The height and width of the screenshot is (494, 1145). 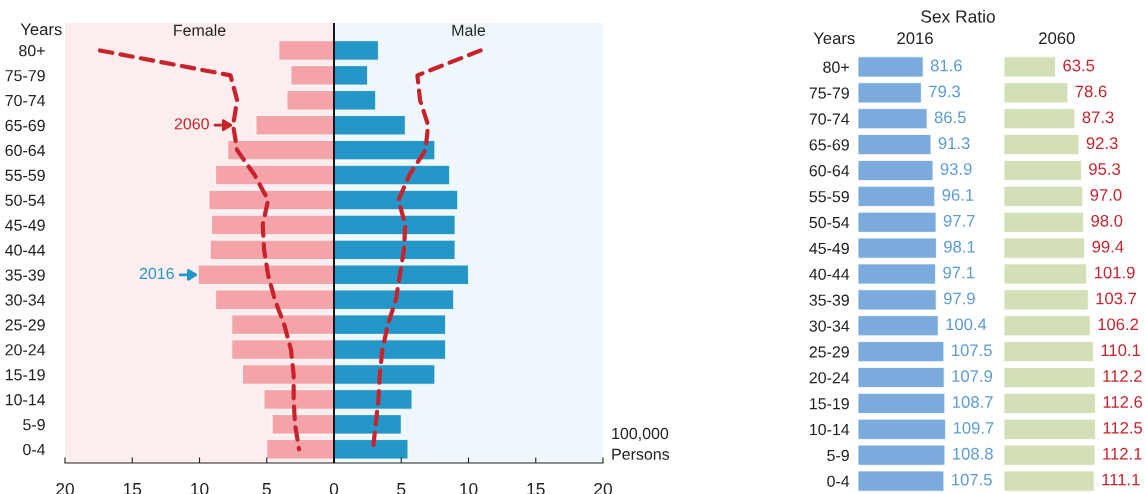 I want to click on data-label: 95.3, so click(x=1105, y=169).